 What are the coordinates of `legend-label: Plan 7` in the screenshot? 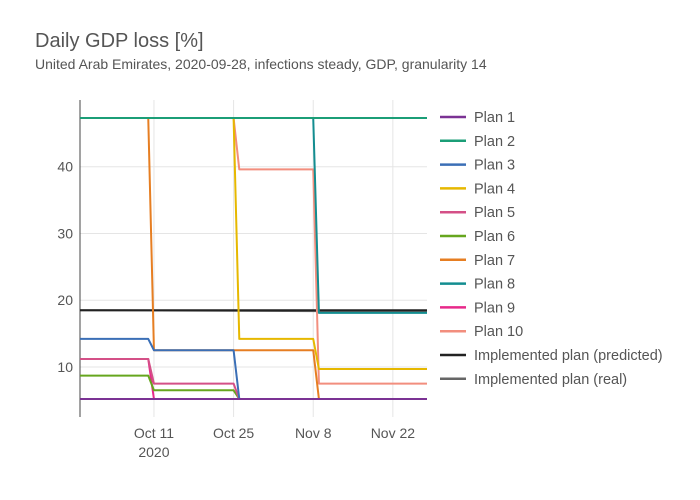 It's located at (494, 261).